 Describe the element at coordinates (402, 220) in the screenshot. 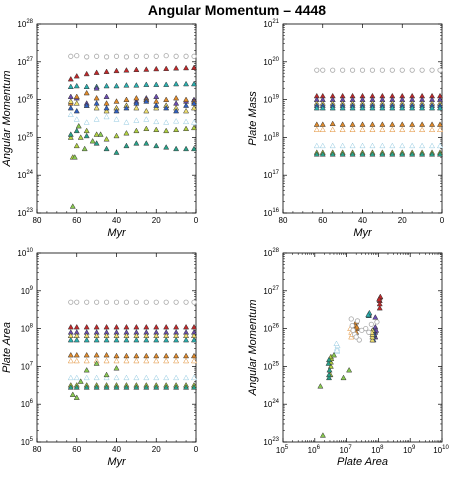

I see `x-tick-label: 20` at that location.